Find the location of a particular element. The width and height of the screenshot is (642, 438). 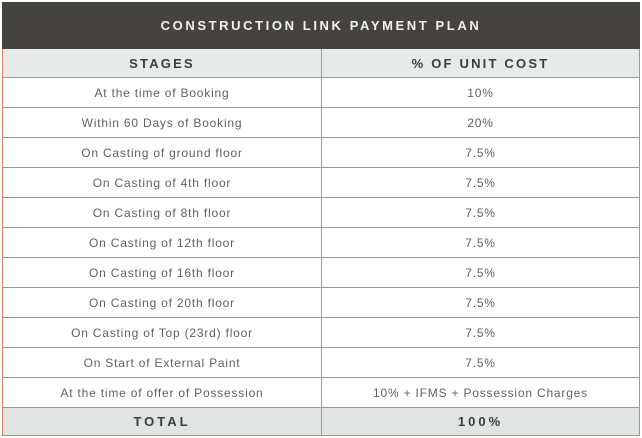

table-row: On Casting of ground floor 7.5% is located at coordinates (321, 152).